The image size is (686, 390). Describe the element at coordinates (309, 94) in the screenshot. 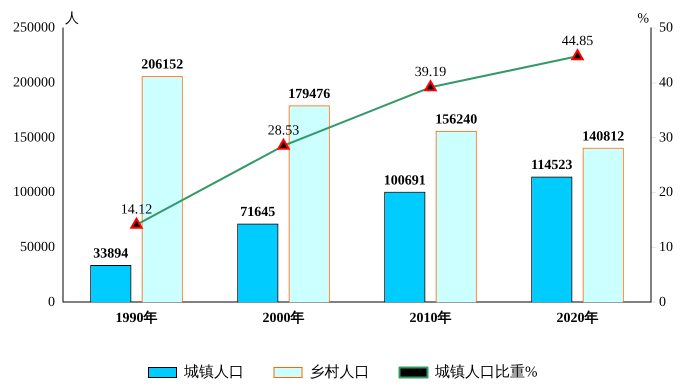

I see `data-label: 179476` at that location.